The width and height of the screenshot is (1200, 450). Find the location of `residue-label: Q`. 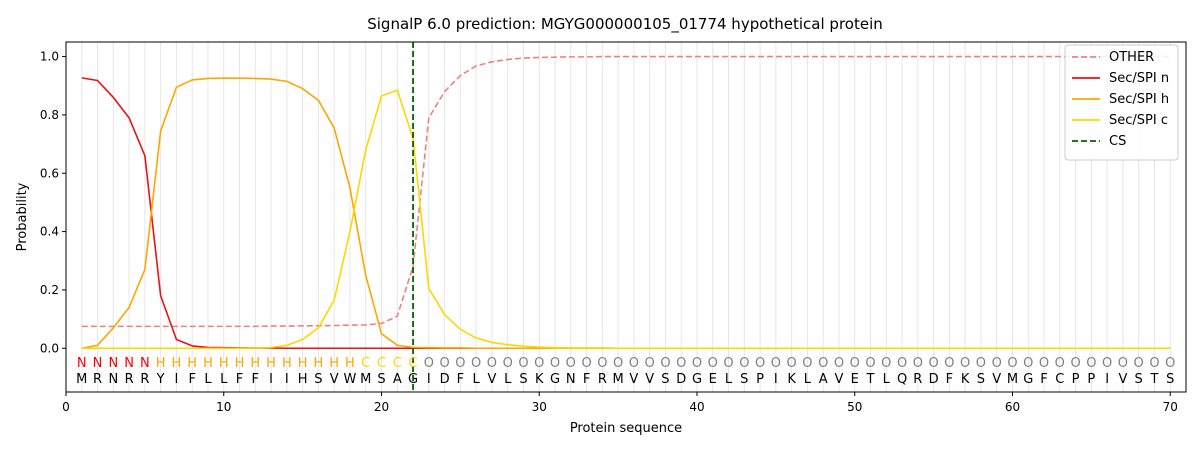

residue-label: Q is located at coordinates (902, 379).